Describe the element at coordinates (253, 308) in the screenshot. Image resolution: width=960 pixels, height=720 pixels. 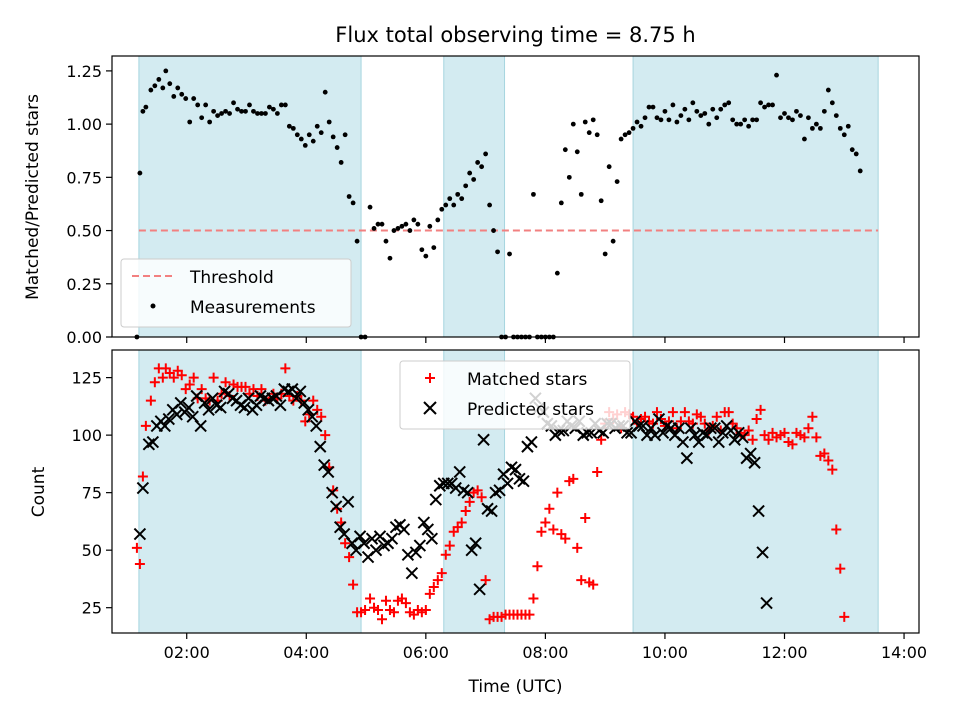
I see `legend-measurements-label: Measurements` at that location.